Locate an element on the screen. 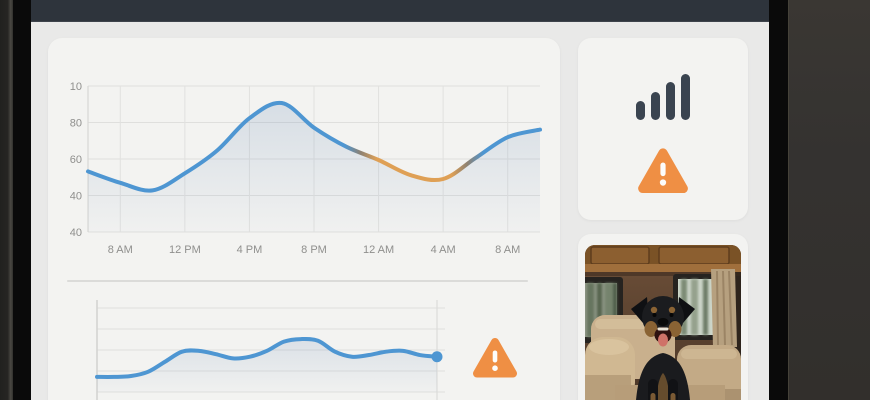 The height and width of the screenshot is (400, 870). card-divider is located at coordinates (297, 281).